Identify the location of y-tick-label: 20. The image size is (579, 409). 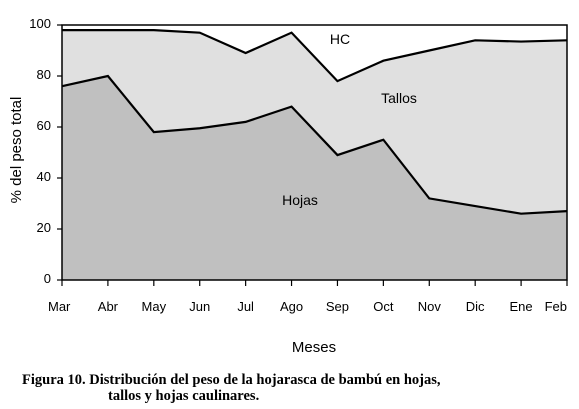
(44, 227).